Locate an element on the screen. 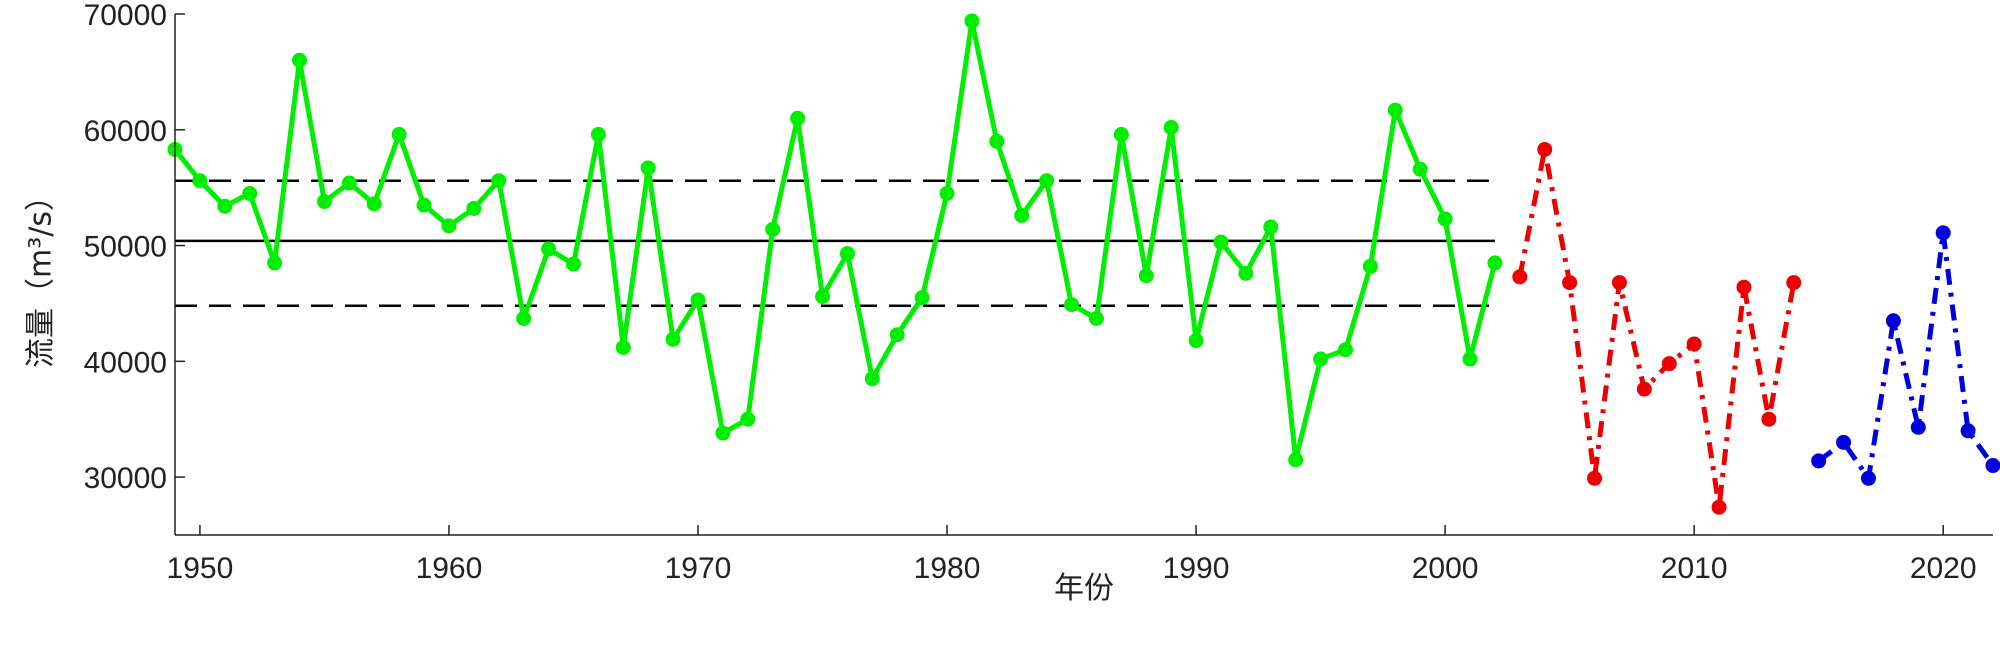 The image size is (2000, 645). series-line is located at coordinates (1657, 328).